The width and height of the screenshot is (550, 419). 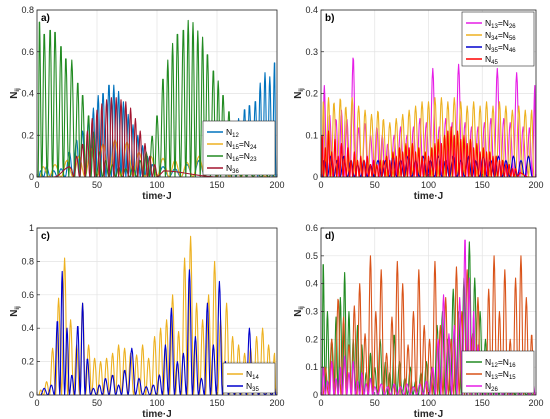 What do you see at coordinates (45, 18) in the screenshot?
I see `panel-label: a)` at bounding box center [45, 18].